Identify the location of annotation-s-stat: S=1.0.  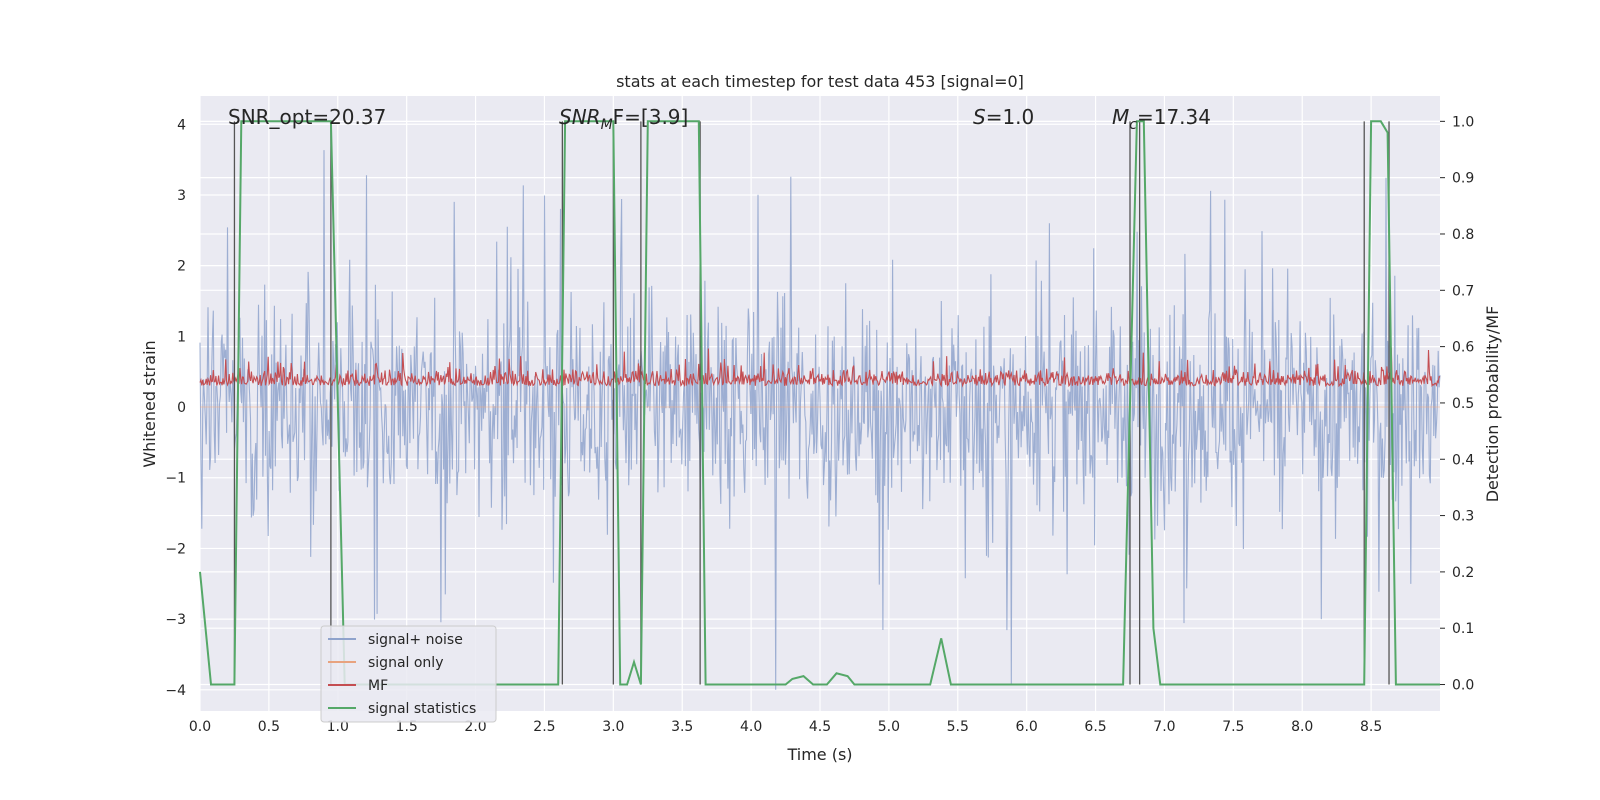
(1003, 117).